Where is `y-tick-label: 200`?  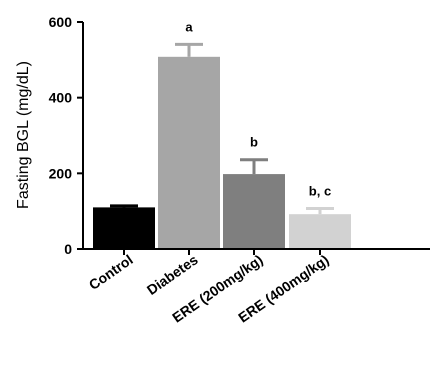
y-tick-label: 200 is located at coordinates (61, 173).